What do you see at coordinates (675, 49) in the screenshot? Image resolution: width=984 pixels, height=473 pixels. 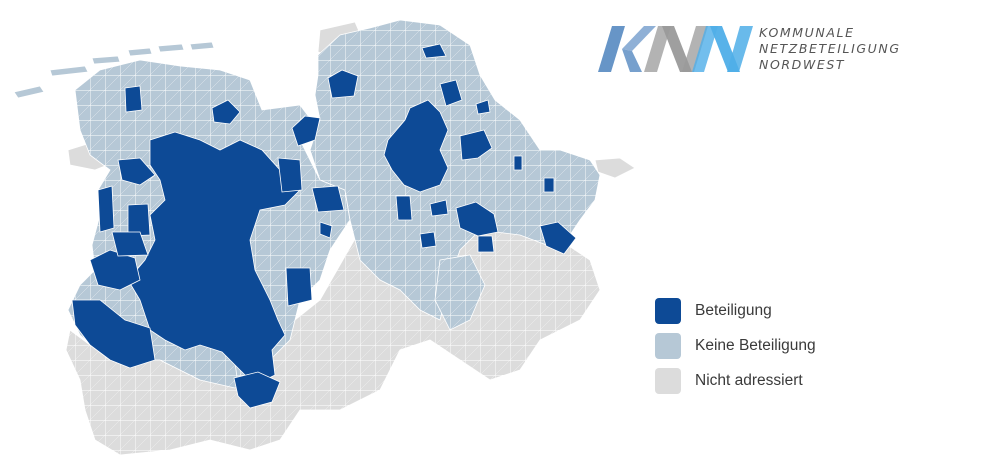 I see `knn-logo-mark` at bounding box center [675, 49].